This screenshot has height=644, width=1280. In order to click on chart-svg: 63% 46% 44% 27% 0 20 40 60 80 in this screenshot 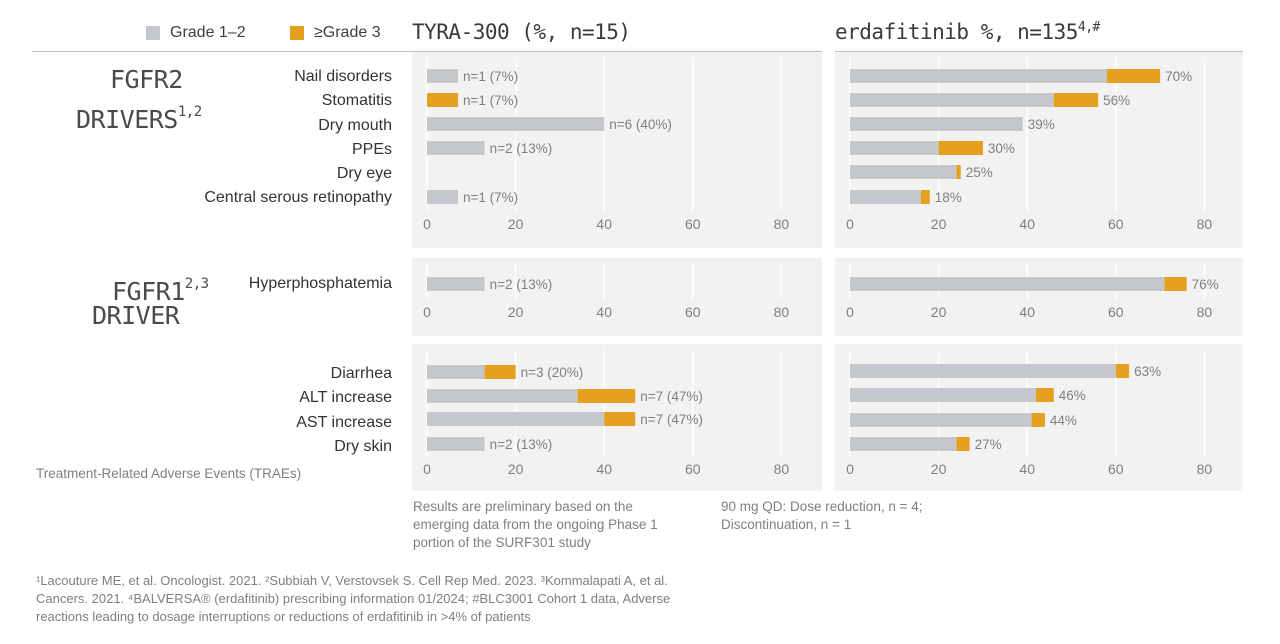, I will do `click(1029, 413)`.